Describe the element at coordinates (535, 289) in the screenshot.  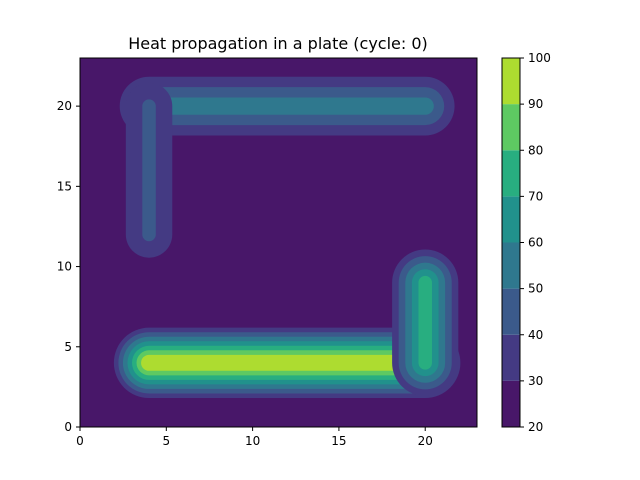
I see `colorbar-tick-label: 50` at that location.